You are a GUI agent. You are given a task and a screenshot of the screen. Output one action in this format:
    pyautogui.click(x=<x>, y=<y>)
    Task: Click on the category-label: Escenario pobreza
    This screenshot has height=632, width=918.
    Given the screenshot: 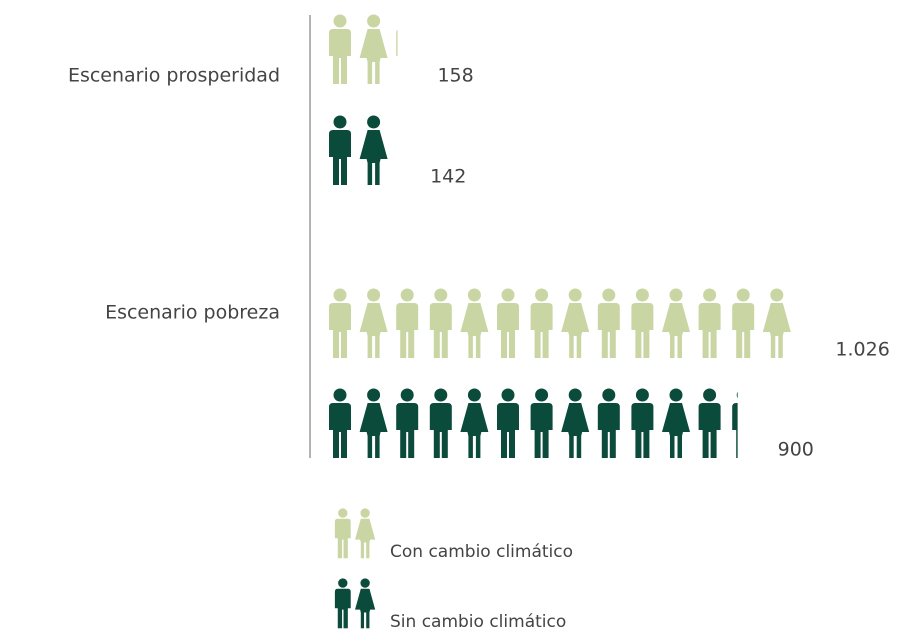 What is the action you would take?
    pyautogui.click(x=192, y=313)
    